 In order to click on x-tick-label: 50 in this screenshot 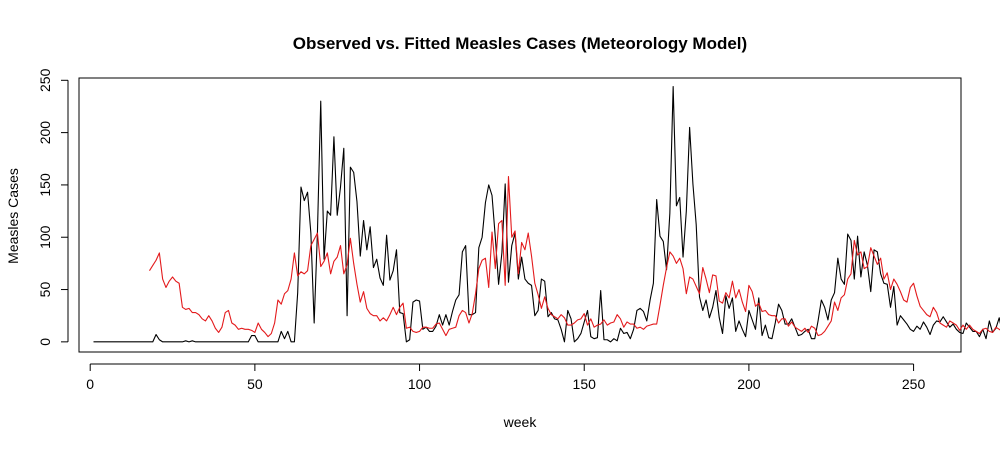, I will do `click(255, 384)`.